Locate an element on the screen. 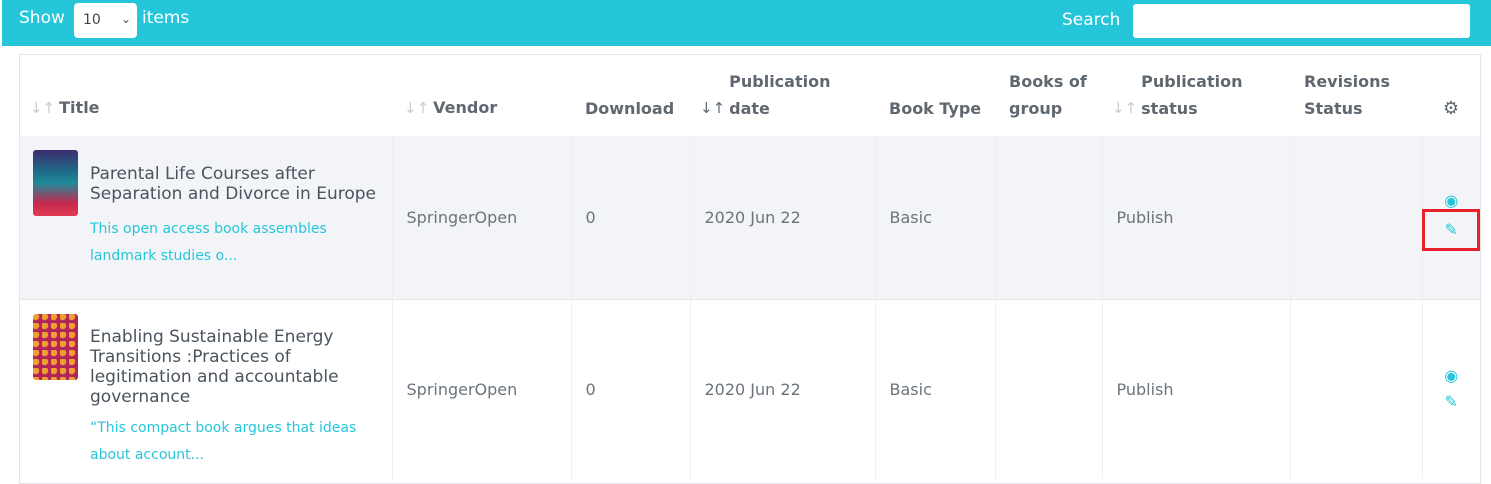 The width and height of the screenshot is (1491, 484). gears-icon: ⚙ is located at coordinates (1451, 108).